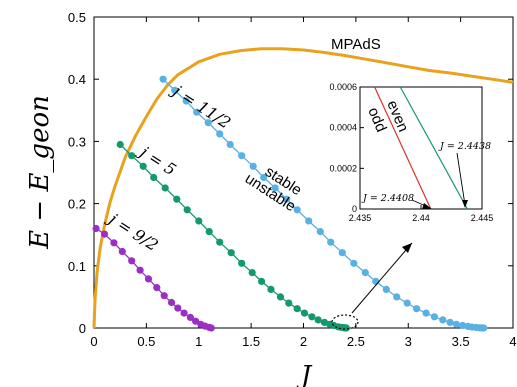 The width and height of the screenshot is (517, 387). Describe the element at coordinates (387, 198) in the screenshot. I see `inset-marker-odd-label: J = 2.4408` at that location.